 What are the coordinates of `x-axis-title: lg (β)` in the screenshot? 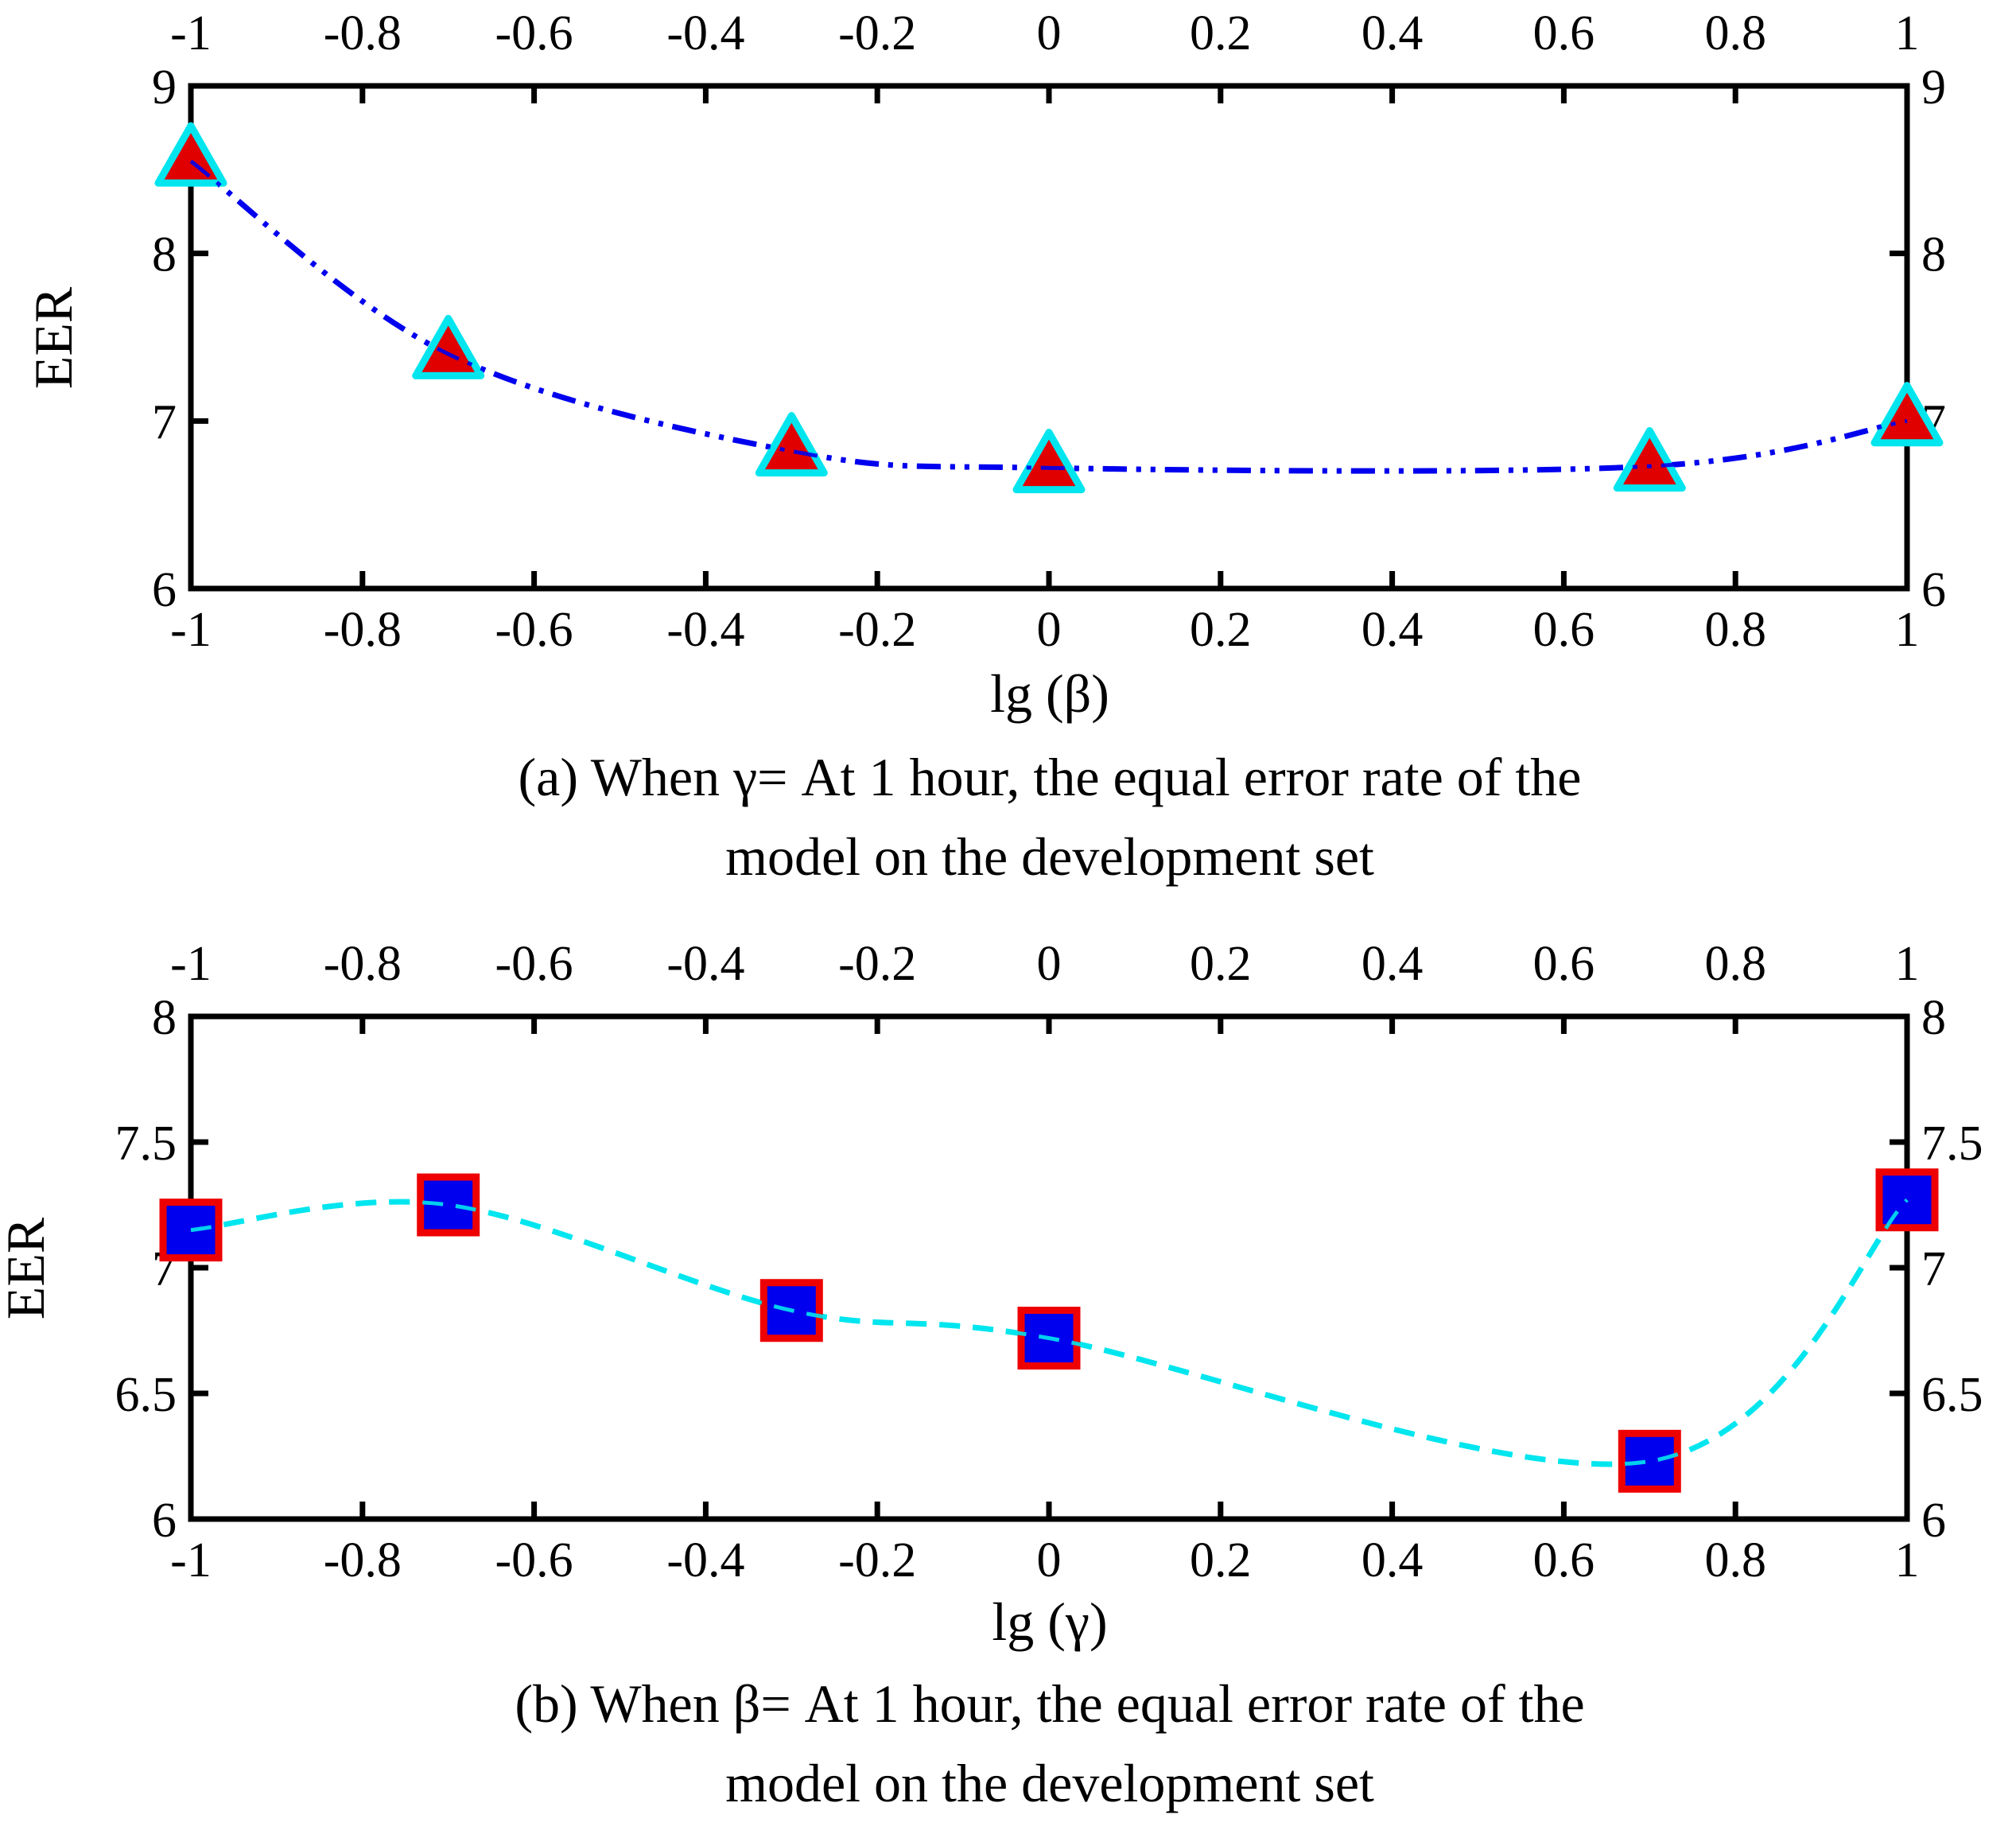 It's located at (1049, 693).